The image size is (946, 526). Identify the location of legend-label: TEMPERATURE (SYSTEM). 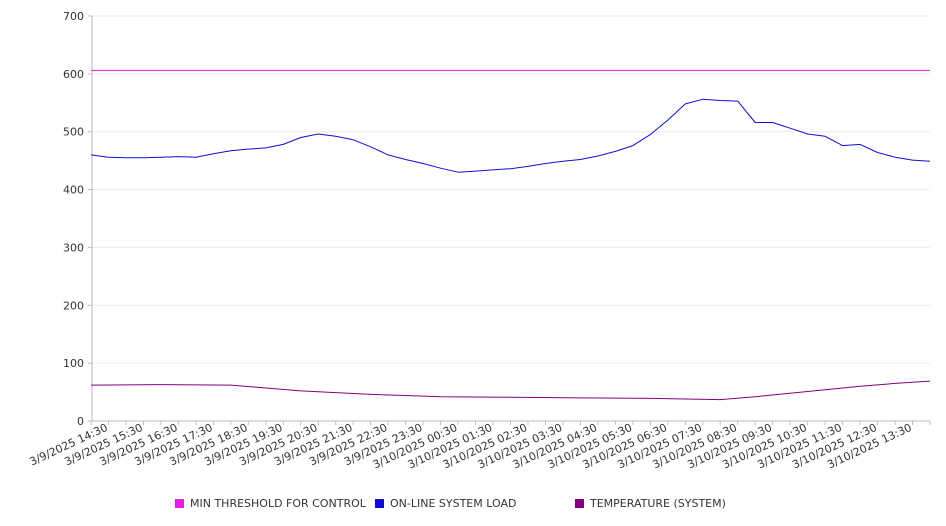
(658, 503).